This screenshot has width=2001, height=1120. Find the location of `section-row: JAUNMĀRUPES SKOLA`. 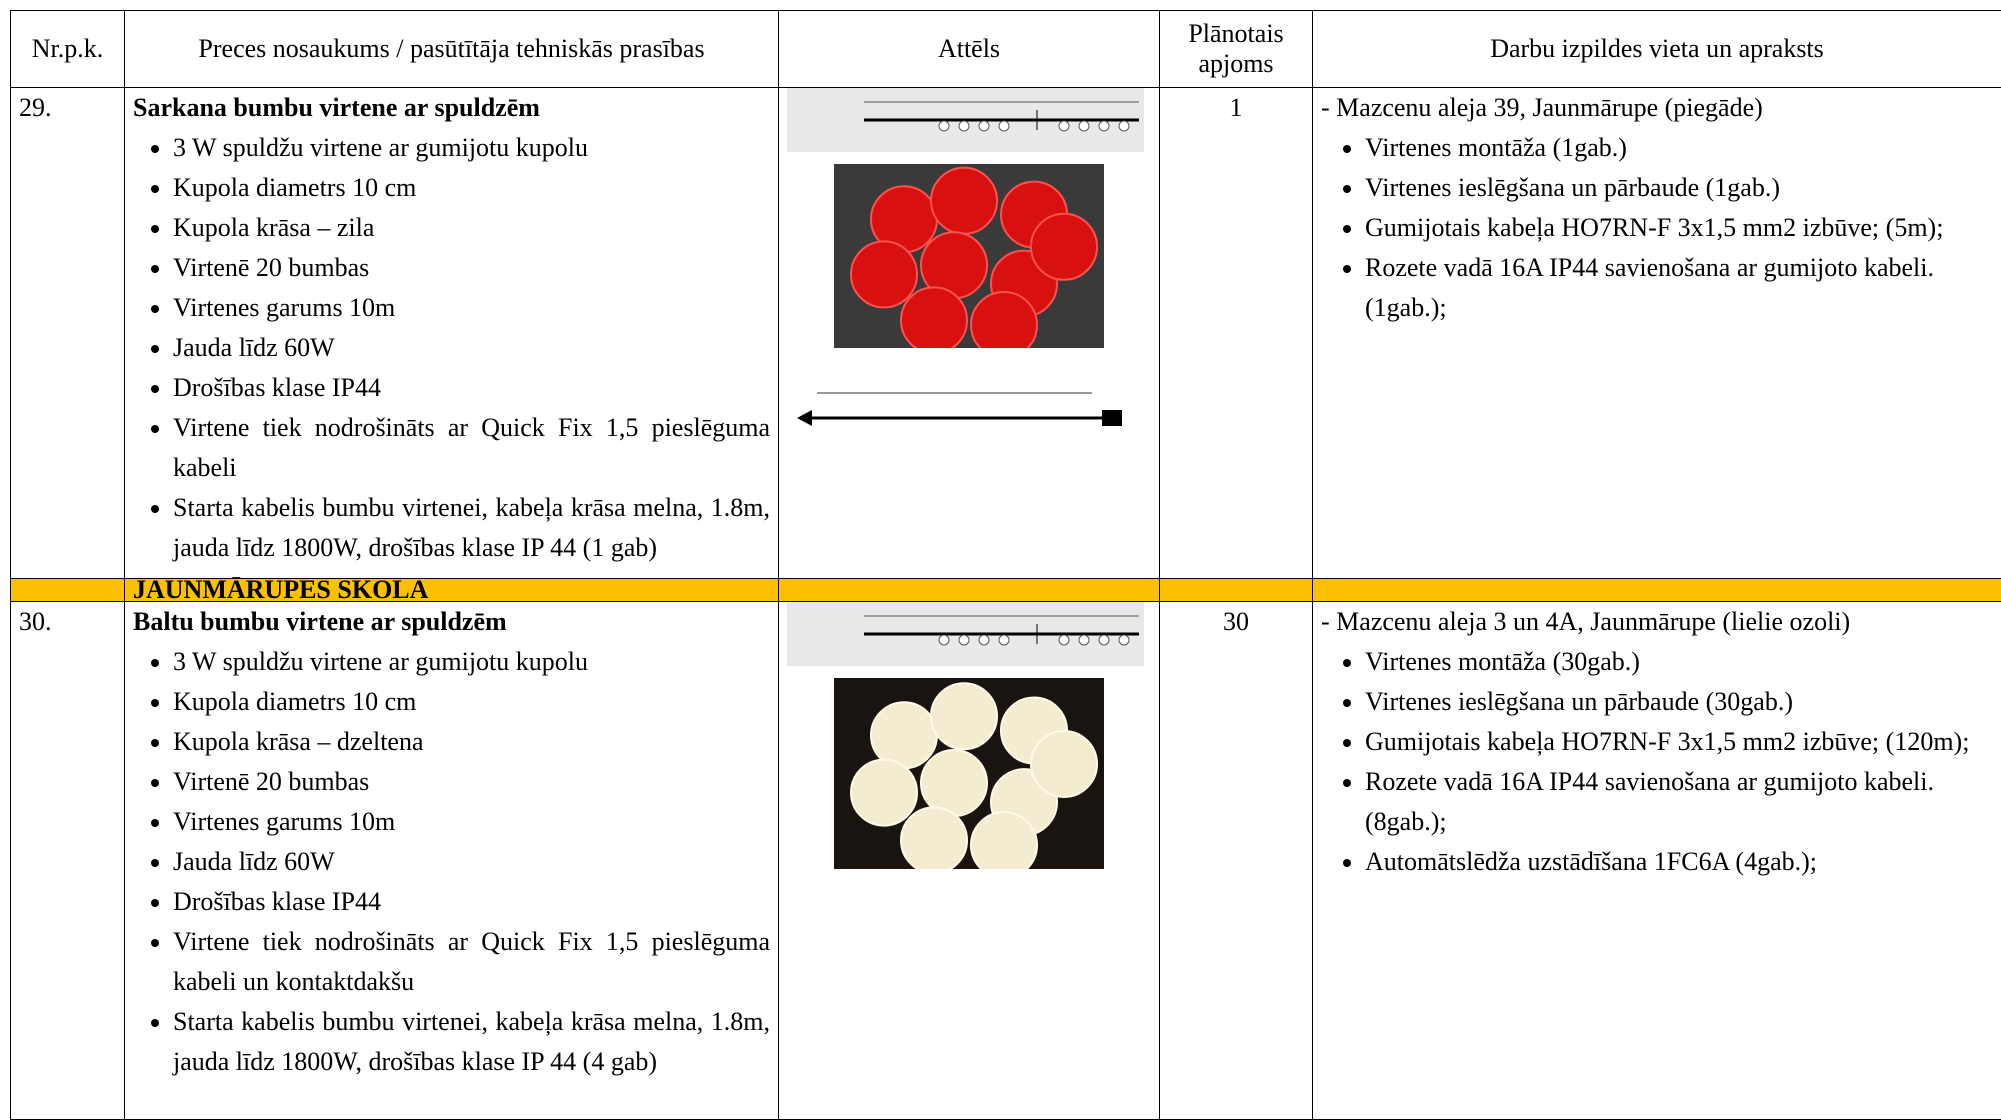

section-row: JAUNMĀRUPES SKOLA is located at coordinates (1006, 590).